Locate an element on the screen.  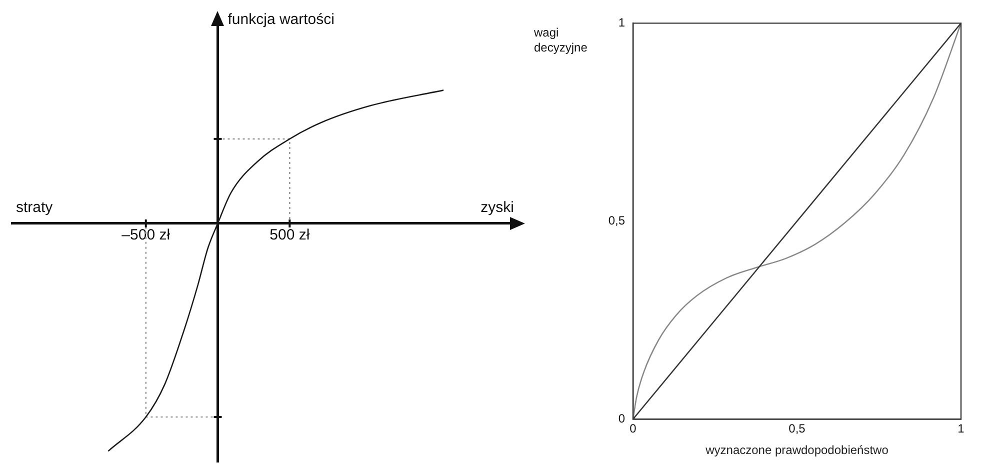
x-tick-label: 500 zł is located at coordinates (290, 235).